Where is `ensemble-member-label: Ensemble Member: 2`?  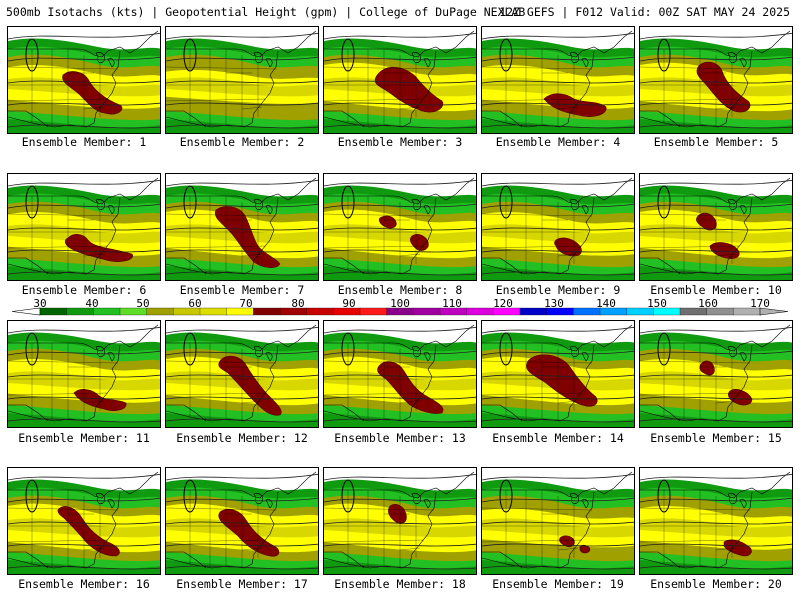
ensemble-member-label: Ensemble Member: 2 is located at coordinates (242, 142).